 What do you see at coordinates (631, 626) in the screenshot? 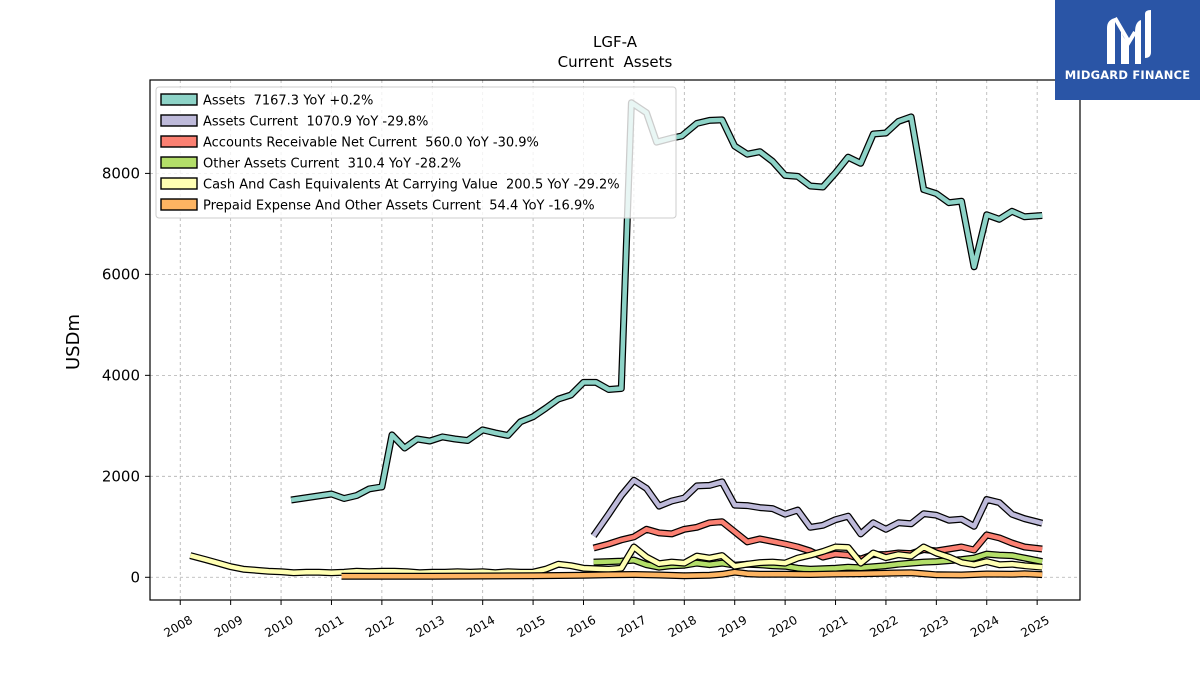
I see `x-tick-label: 2017` at bounding box center [631, 626].